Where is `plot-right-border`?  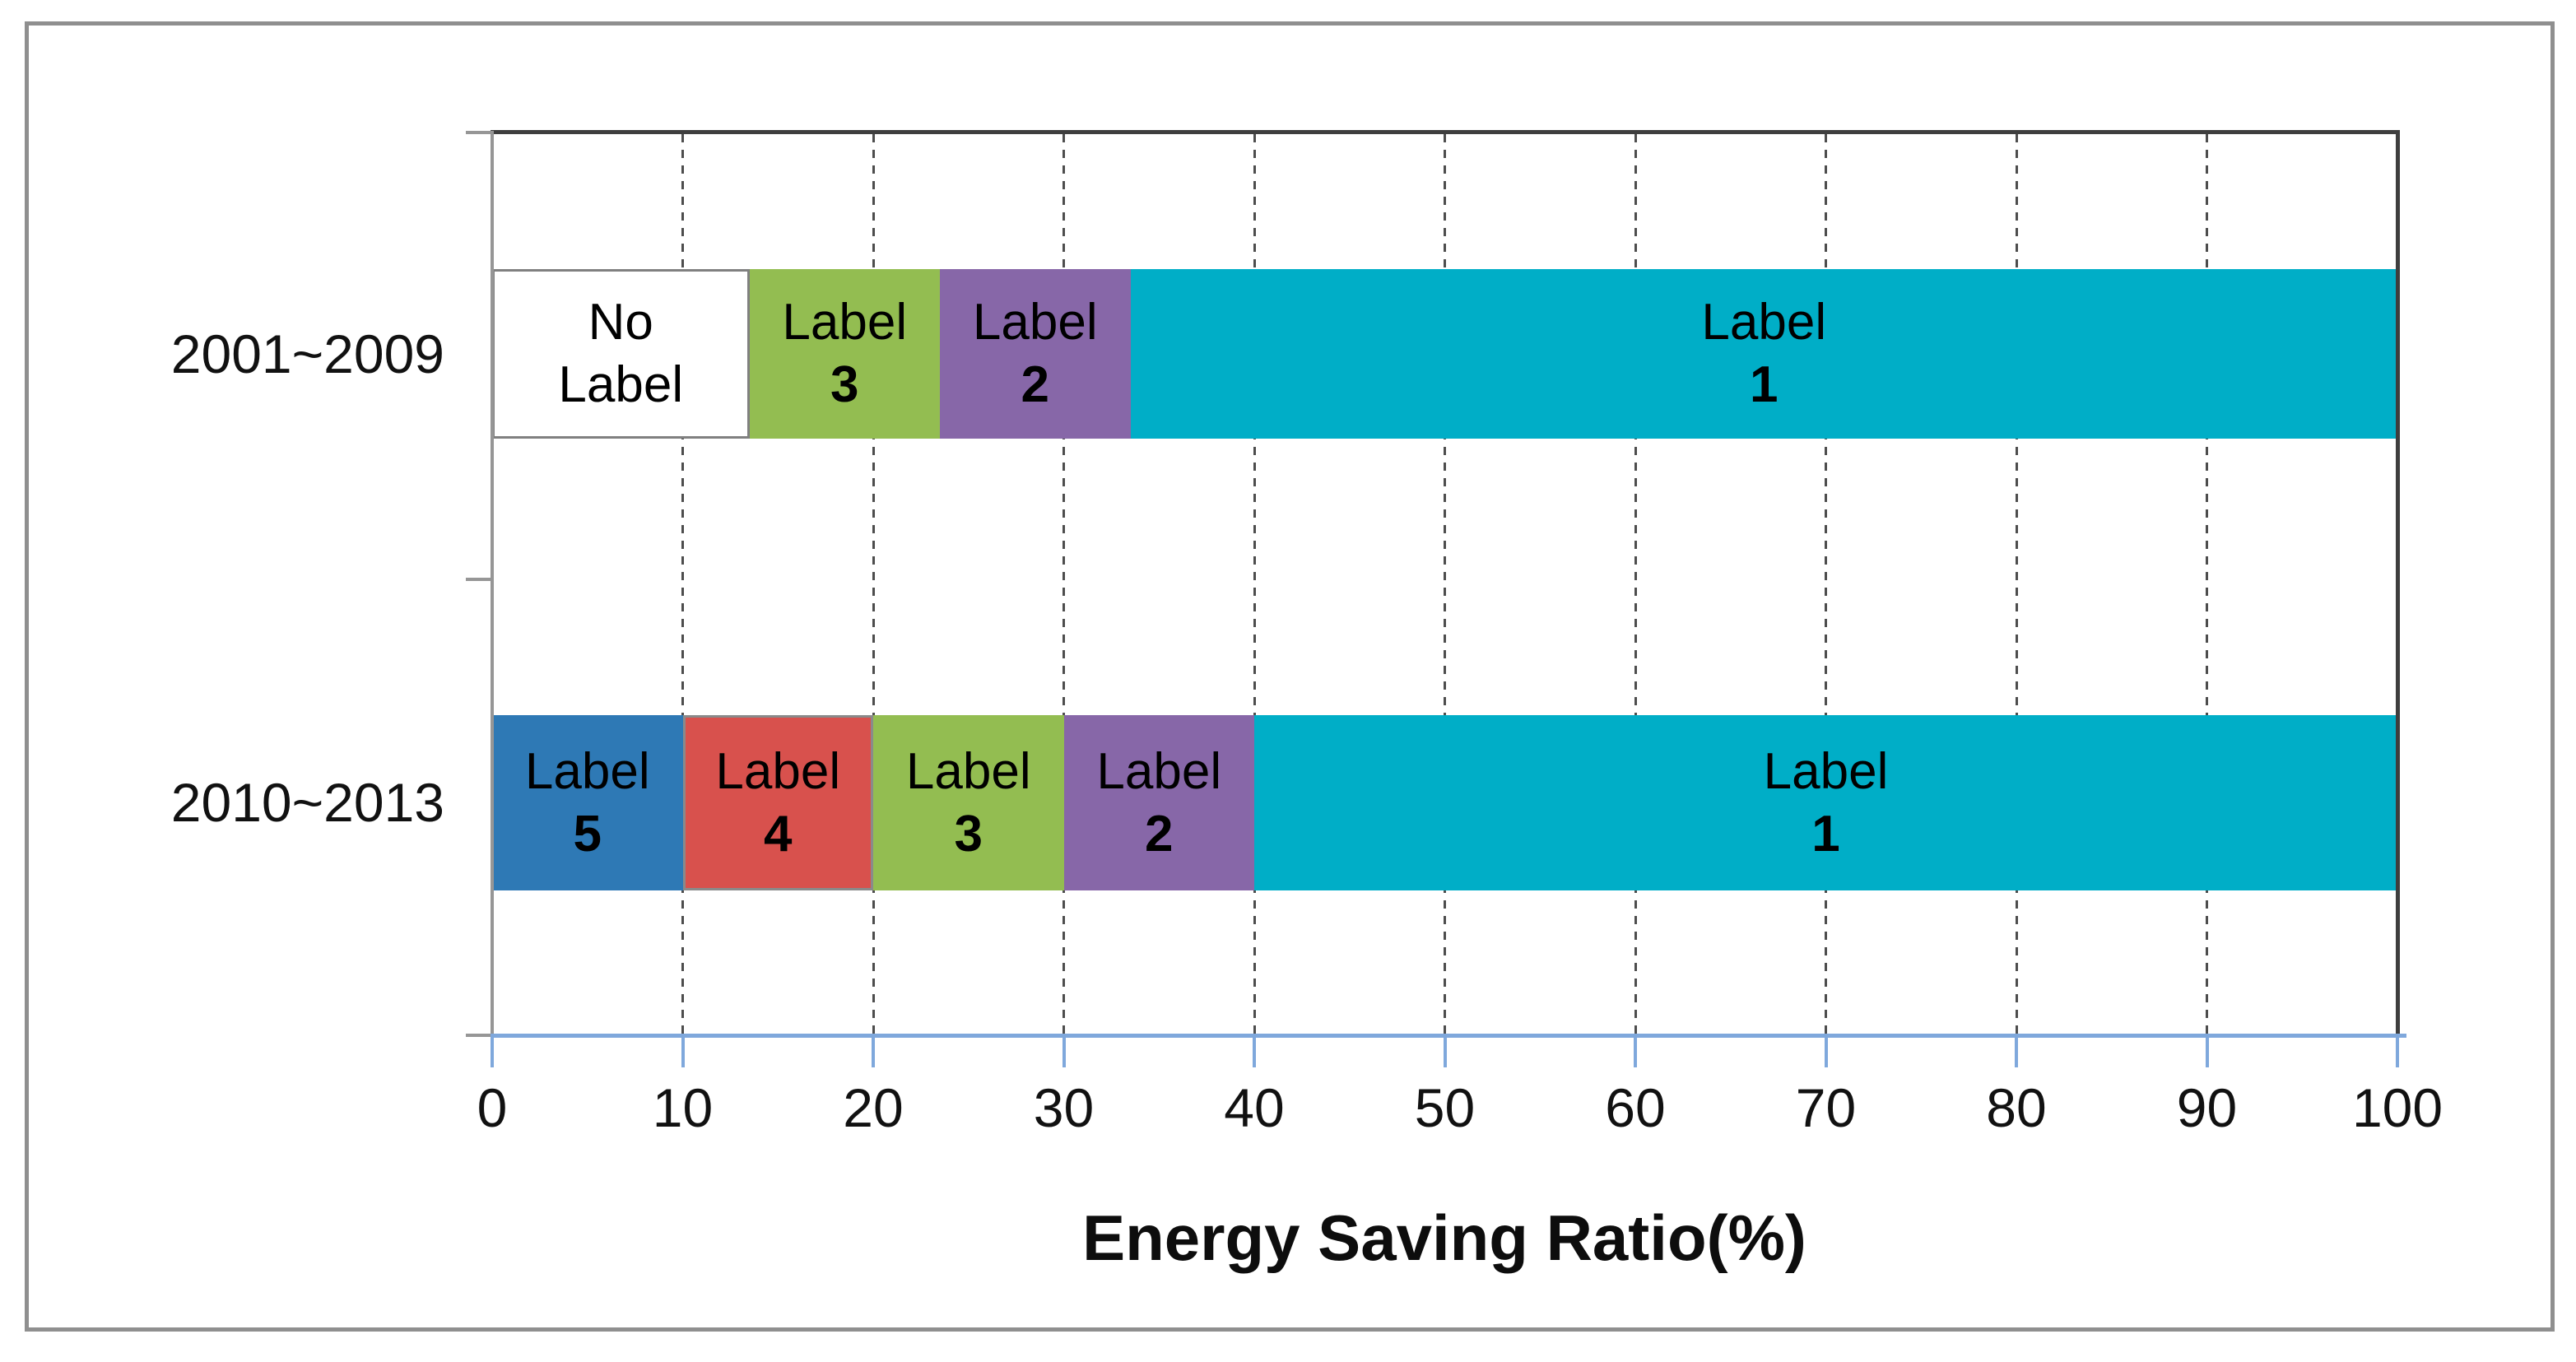
plot-right-border is located at coordinates (2398, 583).